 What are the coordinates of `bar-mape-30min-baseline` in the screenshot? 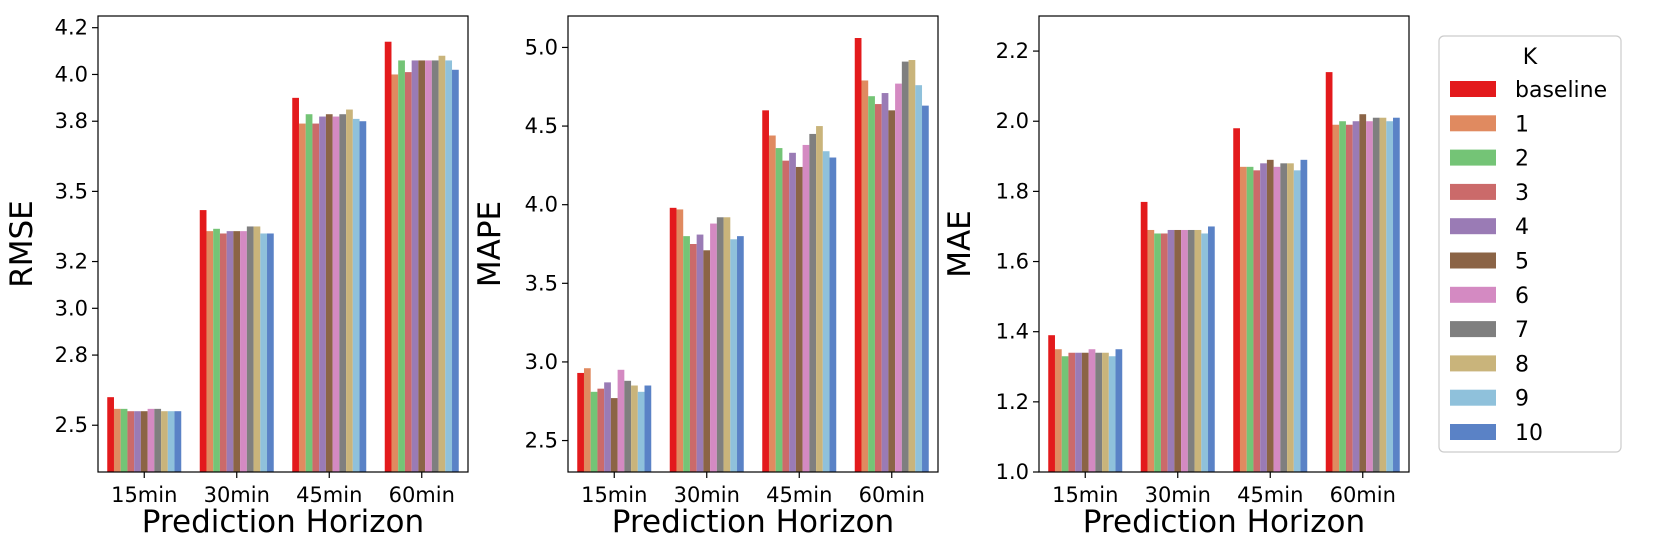 It's located at (673, 339).